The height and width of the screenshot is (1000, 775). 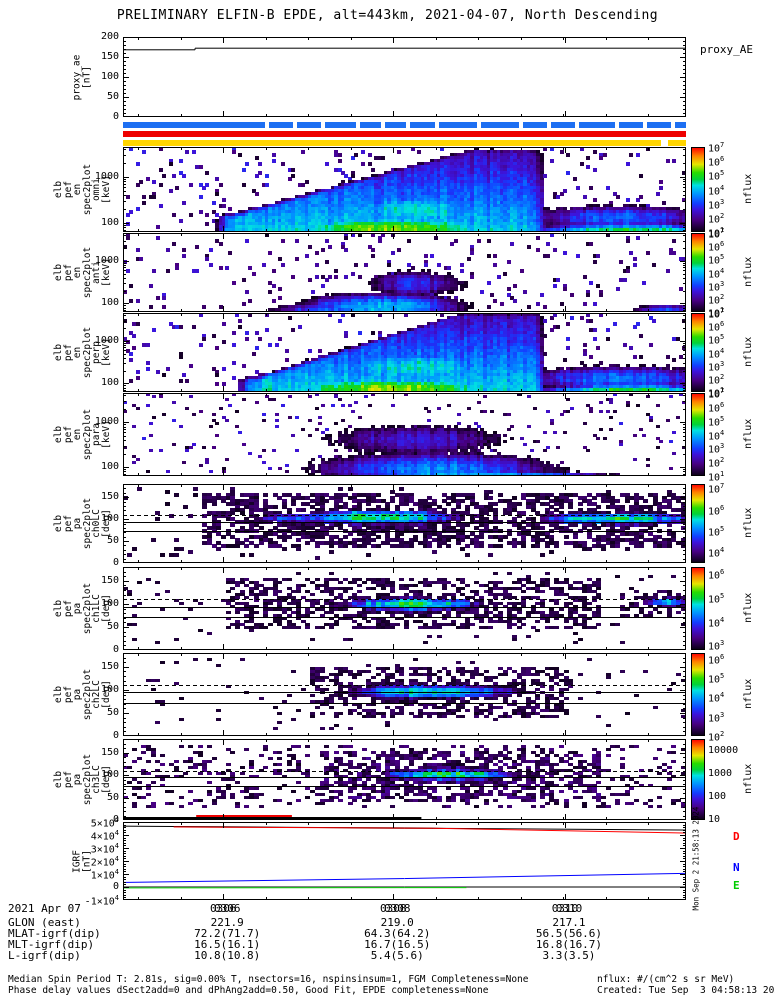 What do you see at coordinates (698, 352) in the screenshot?
I see `colorbar-en_perp` at bounding box center [698, 352].